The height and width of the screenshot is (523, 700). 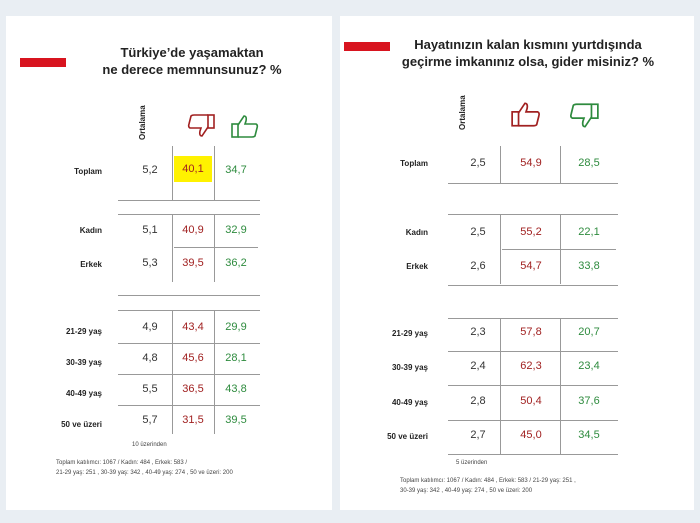 What do you see at coordinates (150, 420) in the screenshot?
I see `average-value: 5,7` at bounding box center [150, 420].